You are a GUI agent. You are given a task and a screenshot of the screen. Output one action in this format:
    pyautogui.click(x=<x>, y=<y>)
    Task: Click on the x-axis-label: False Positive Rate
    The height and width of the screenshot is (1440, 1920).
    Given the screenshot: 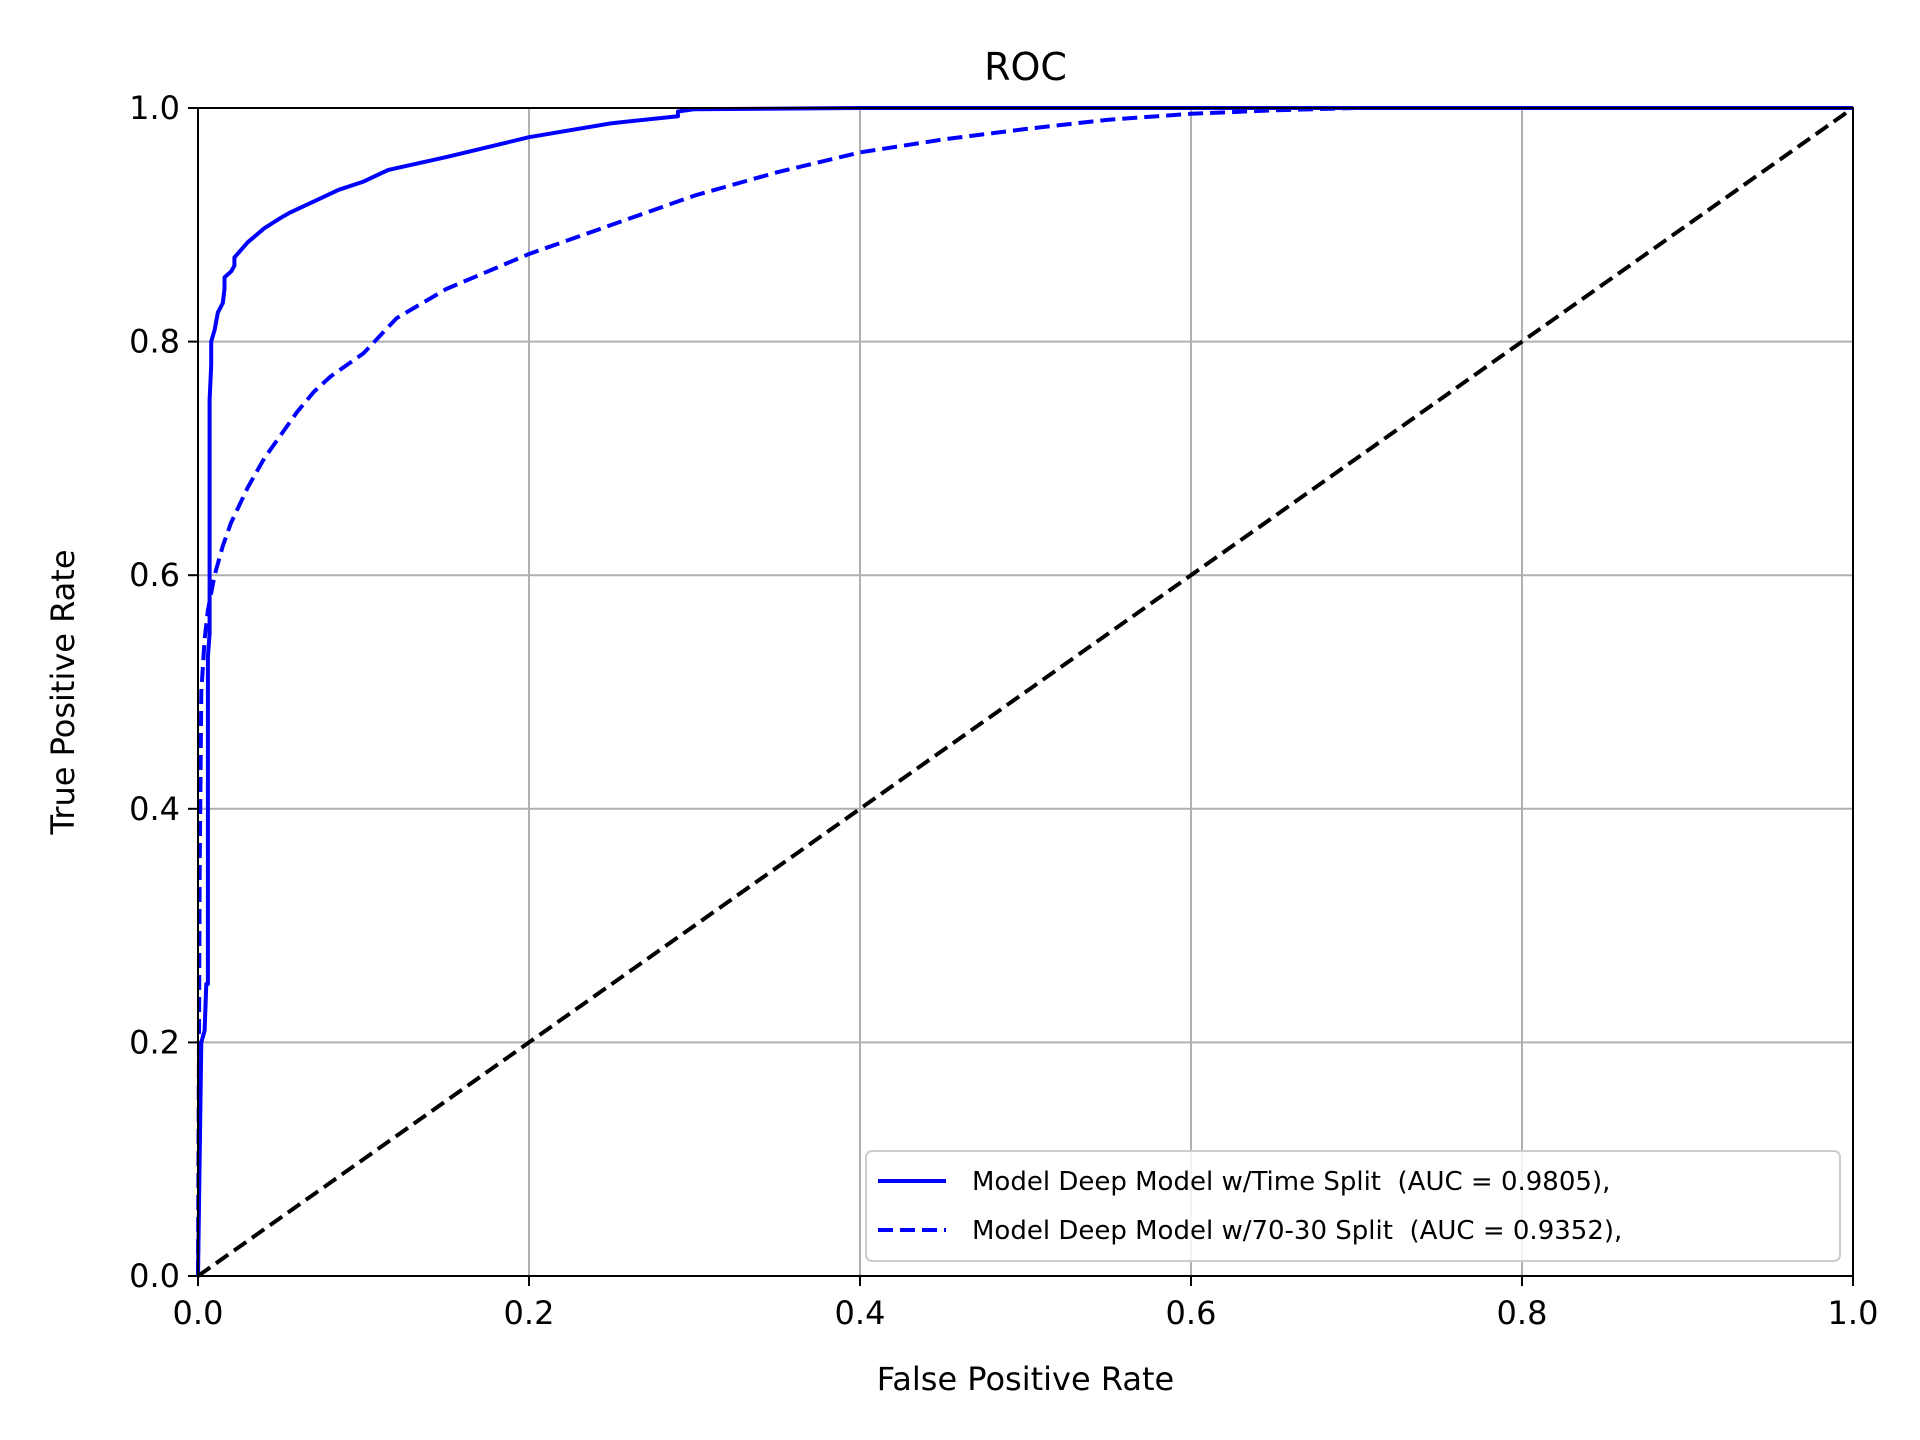 What is the action you would take?
    pyautogui.click(x=1025, y=1379)
    